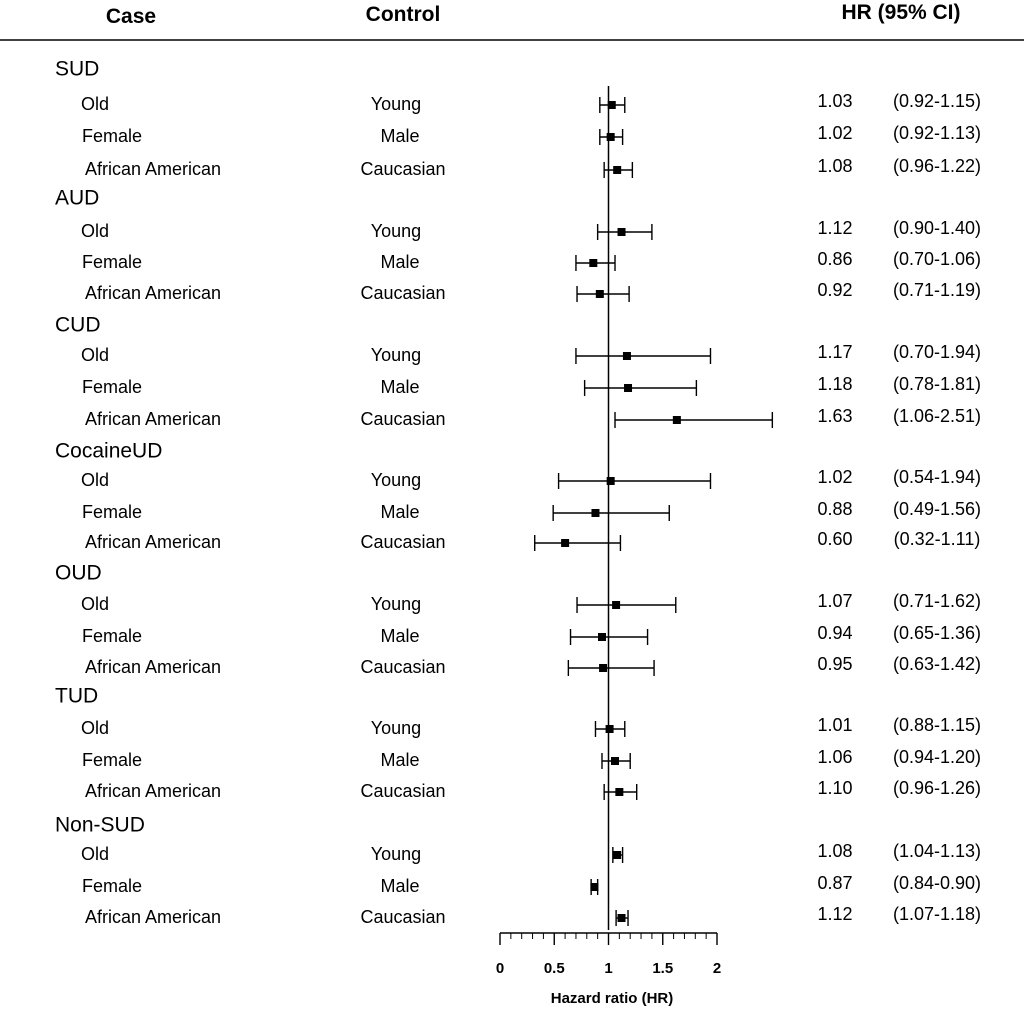  Describe the element at coordinates (937, 725) in the screenshot. I see `ci-value: (0.88-1.15)` at that location.